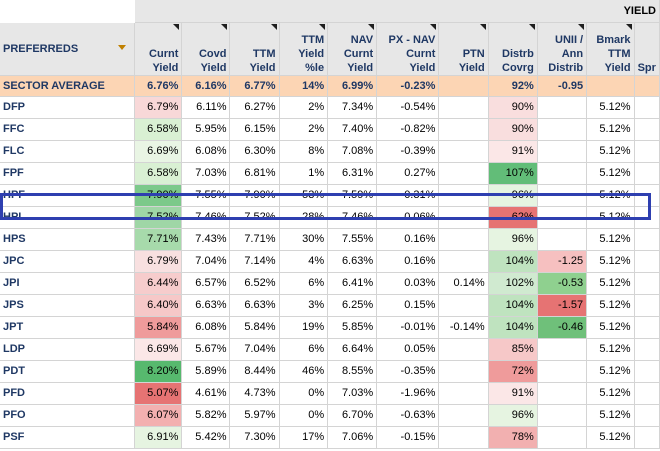 The height and width of the screenshot is (451, 660). Describe the element at coordinates (206, 129) in the screenshot. I see `cell-covd-yield: 5.95%` at that location.